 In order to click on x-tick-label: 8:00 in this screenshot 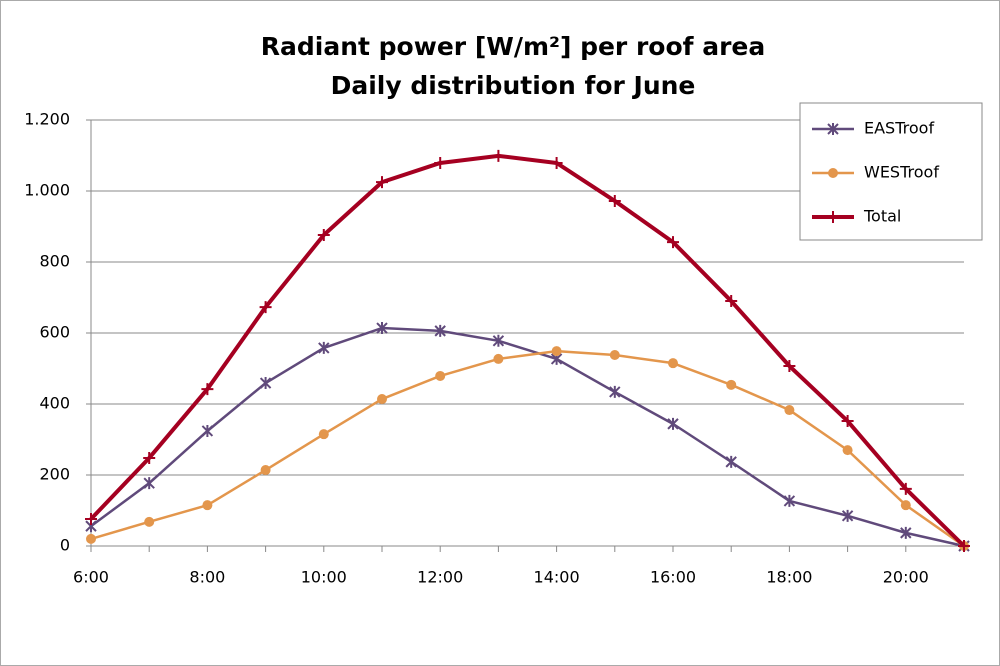, I will do `click(207, 577)`.